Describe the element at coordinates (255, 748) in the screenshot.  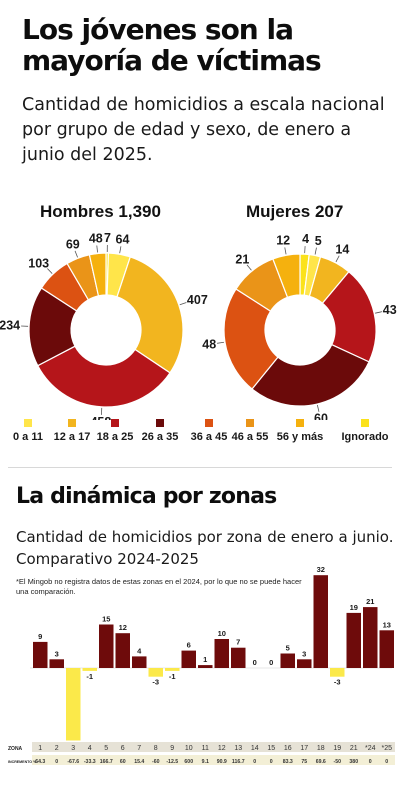
I see `zona-cell: 14` at that location.